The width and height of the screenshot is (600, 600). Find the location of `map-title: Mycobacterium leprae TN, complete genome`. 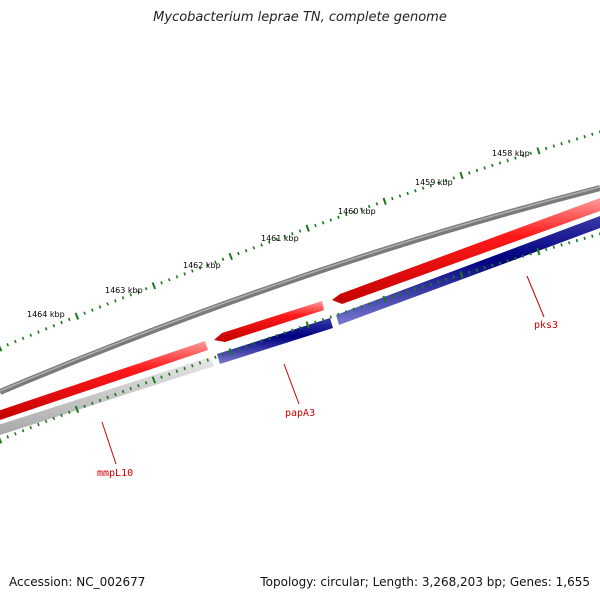

map-title: Mycobacterium leprae TN, complete genome is located at coordinates (300, 17).